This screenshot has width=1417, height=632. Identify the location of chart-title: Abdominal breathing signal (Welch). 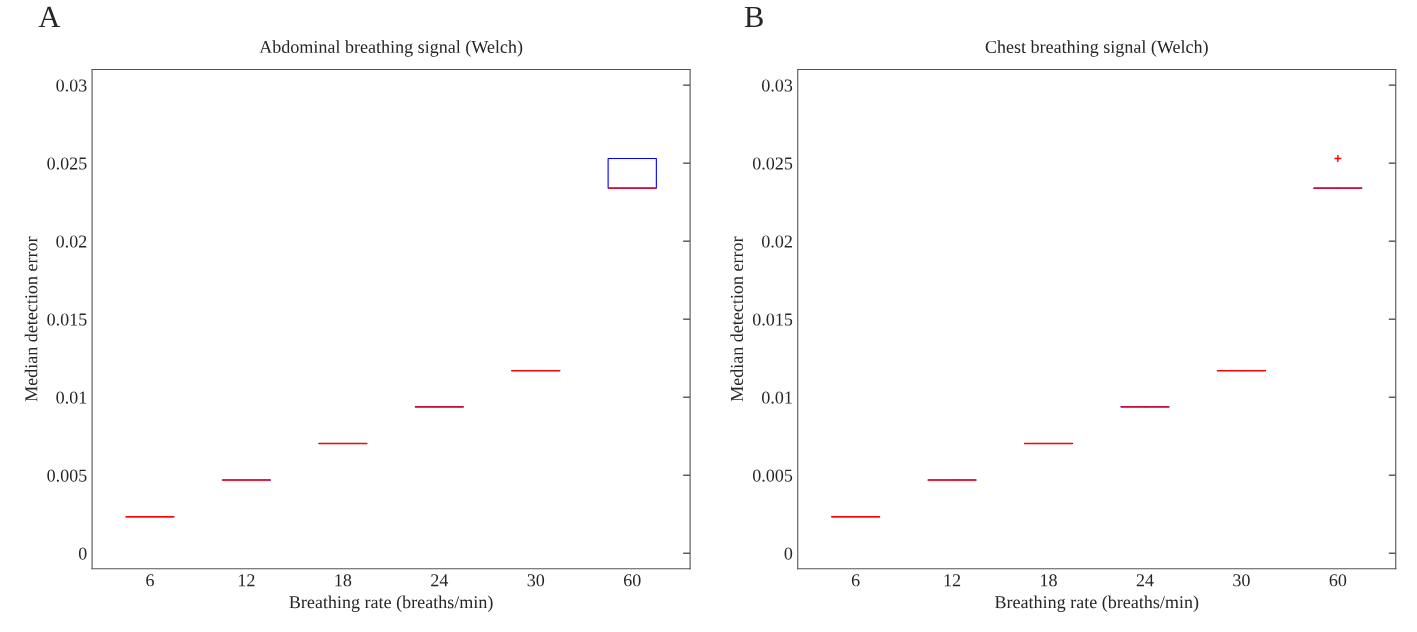
(391, 48).